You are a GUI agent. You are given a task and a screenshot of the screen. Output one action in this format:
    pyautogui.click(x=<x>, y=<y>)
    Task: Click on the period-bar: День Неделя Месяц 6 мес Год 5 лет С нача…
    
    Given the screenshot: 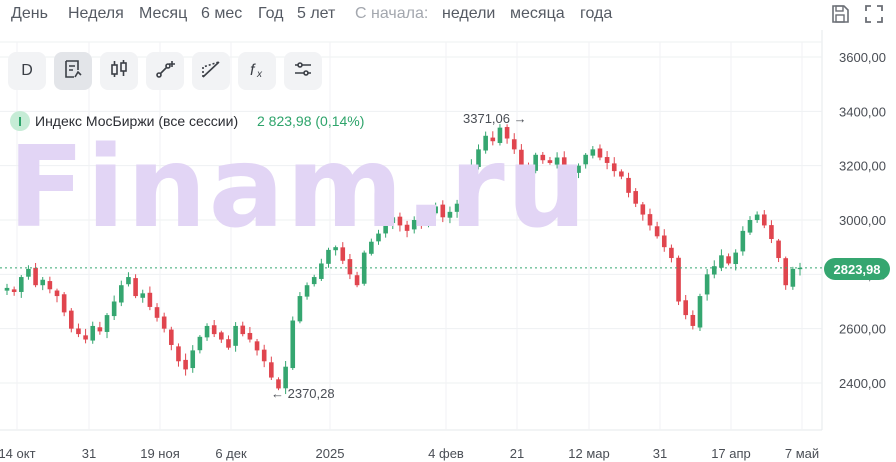 What is the action you would take?
    pyautogui.click(x=448, y=15)
    